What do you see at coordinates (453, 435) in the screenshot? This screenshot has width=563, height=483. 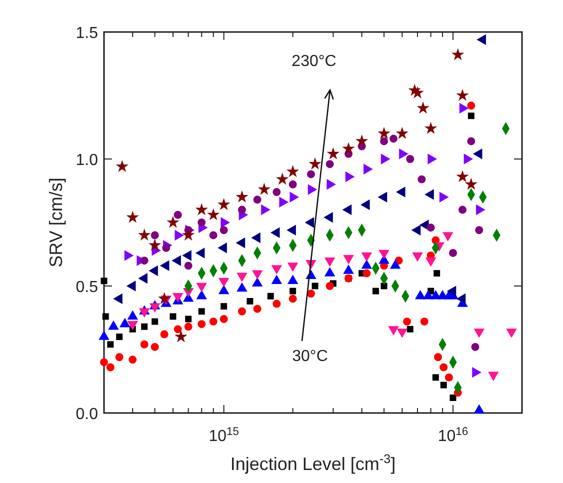 I see `x-tick-label: 10$^{16}$` at bounding box center [453, 435].